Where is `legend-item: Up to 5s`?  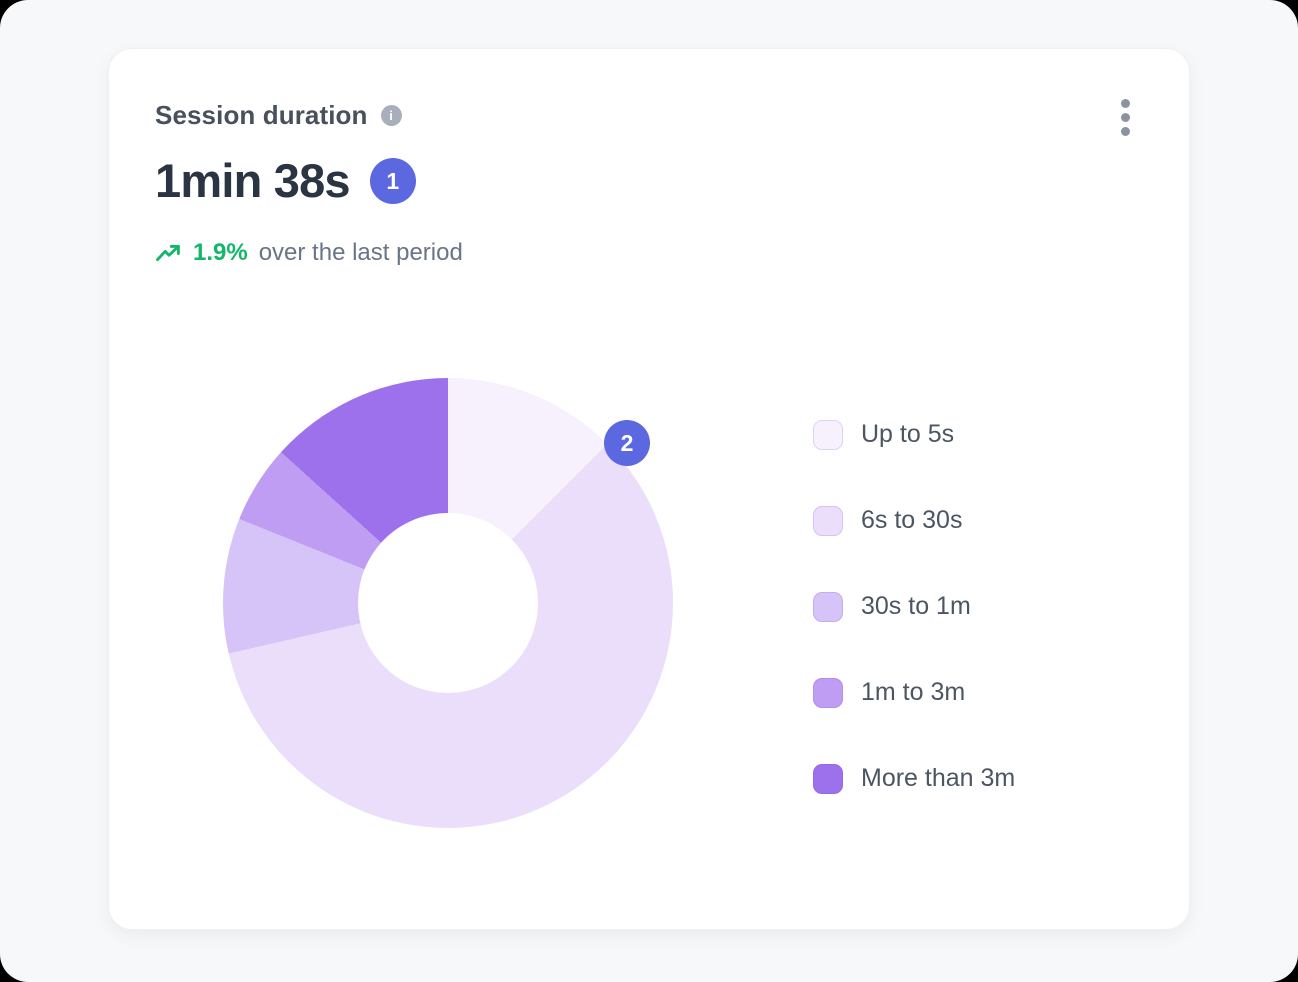 legend-item: Up to 5s is located at coordinates (914, 434).